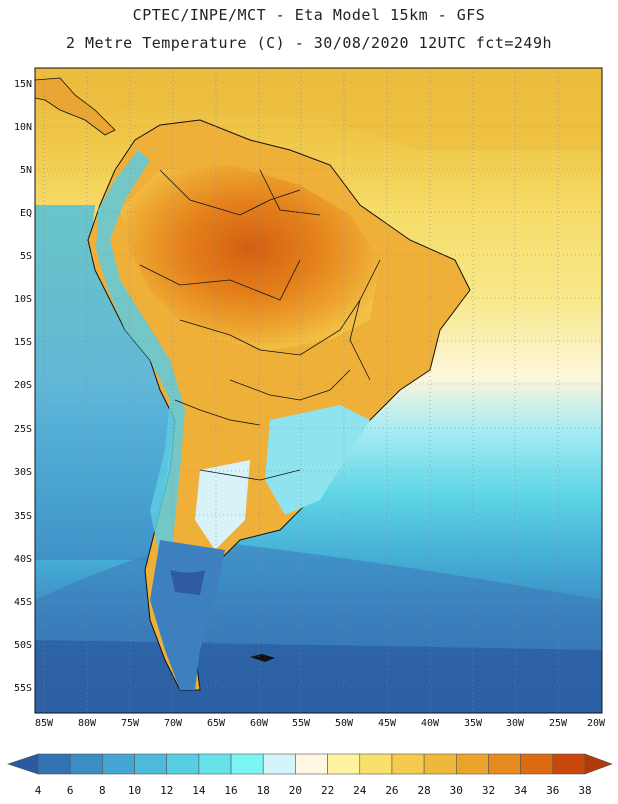  Describe the element at coordinates (552, 790) in the screenshot. I see `colorbar-tick-label: 36` at that location.